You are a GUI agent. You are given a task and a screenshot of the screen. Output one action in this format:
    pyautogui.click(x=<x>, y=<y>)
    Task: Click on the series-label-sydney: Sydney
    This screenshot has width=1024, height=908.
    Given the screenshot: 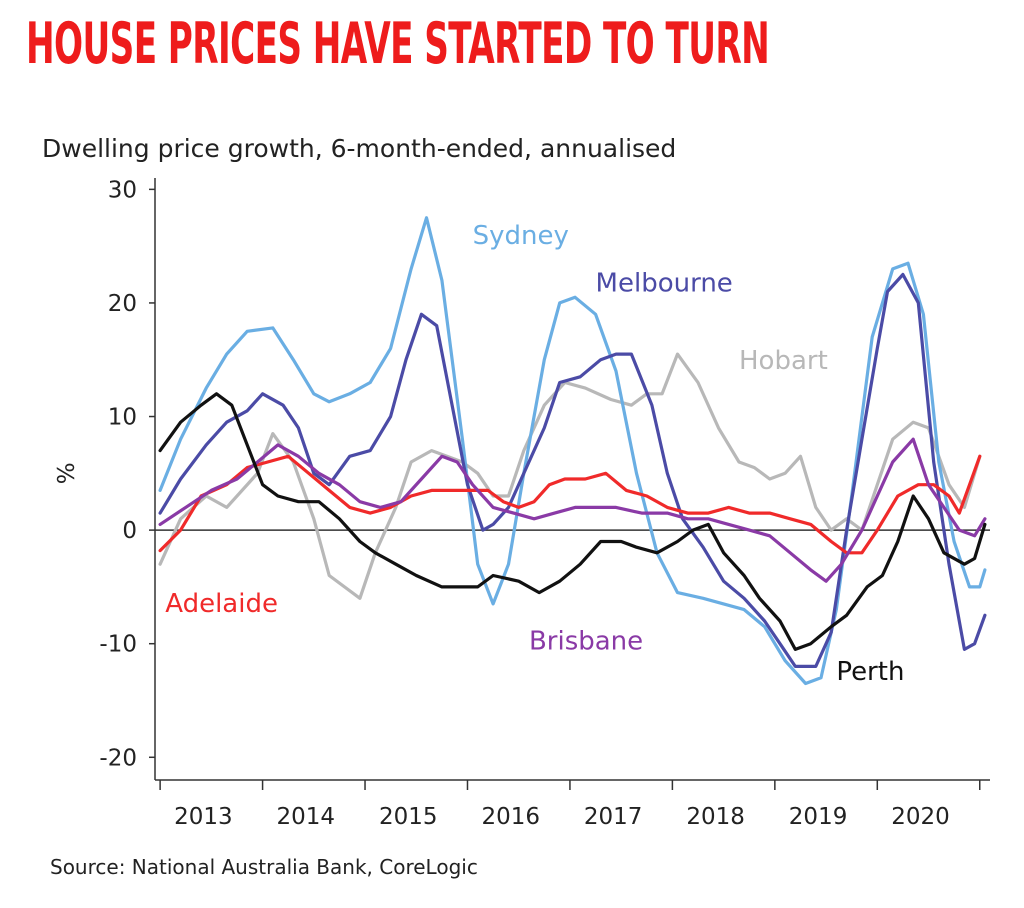 What is the action you would take?
    pyautogui.click(x=521, y=236)
    